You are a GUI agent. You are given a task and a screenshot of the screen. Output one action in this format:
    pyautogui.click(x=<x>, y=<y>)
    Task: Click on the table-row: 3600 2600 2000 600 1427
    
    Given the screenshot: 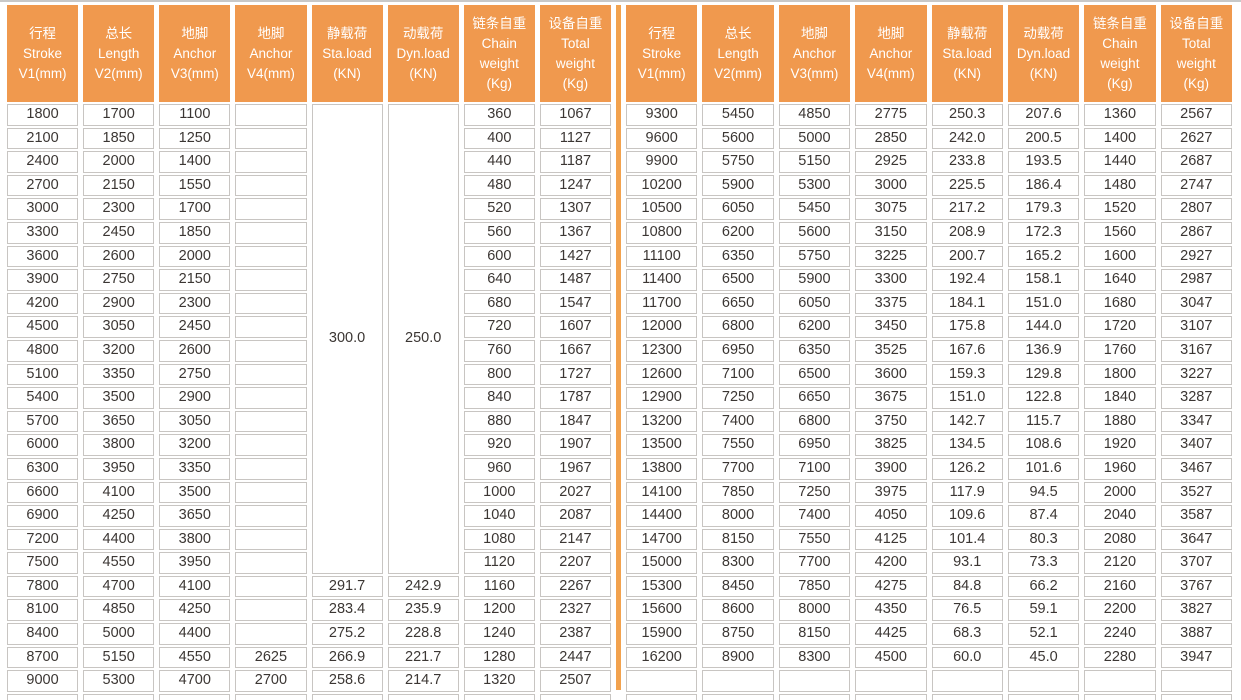 What is the action you would take?
    pyautogui.click(x=309, y=256)
    